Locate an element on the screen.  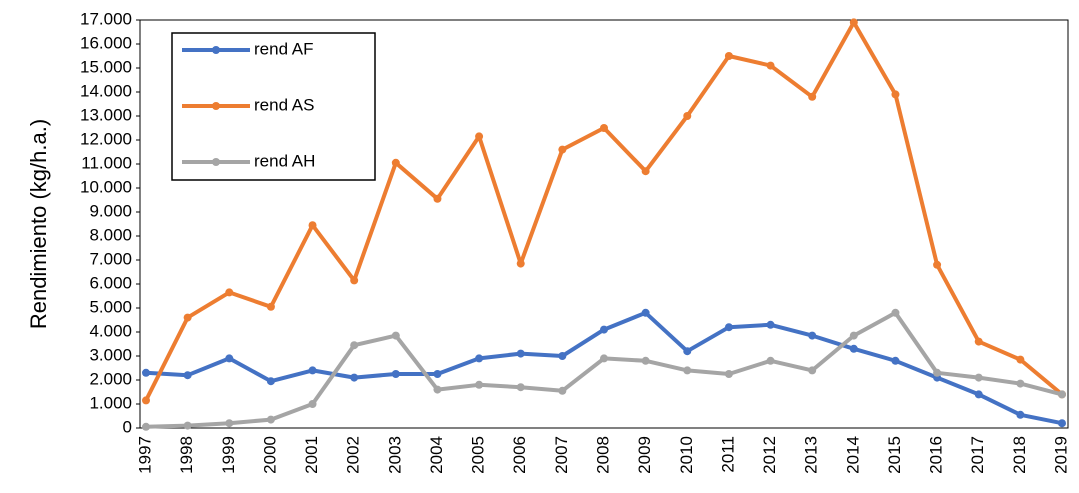
y-tick-label: 11.000 is located at coordinates (106, 162).